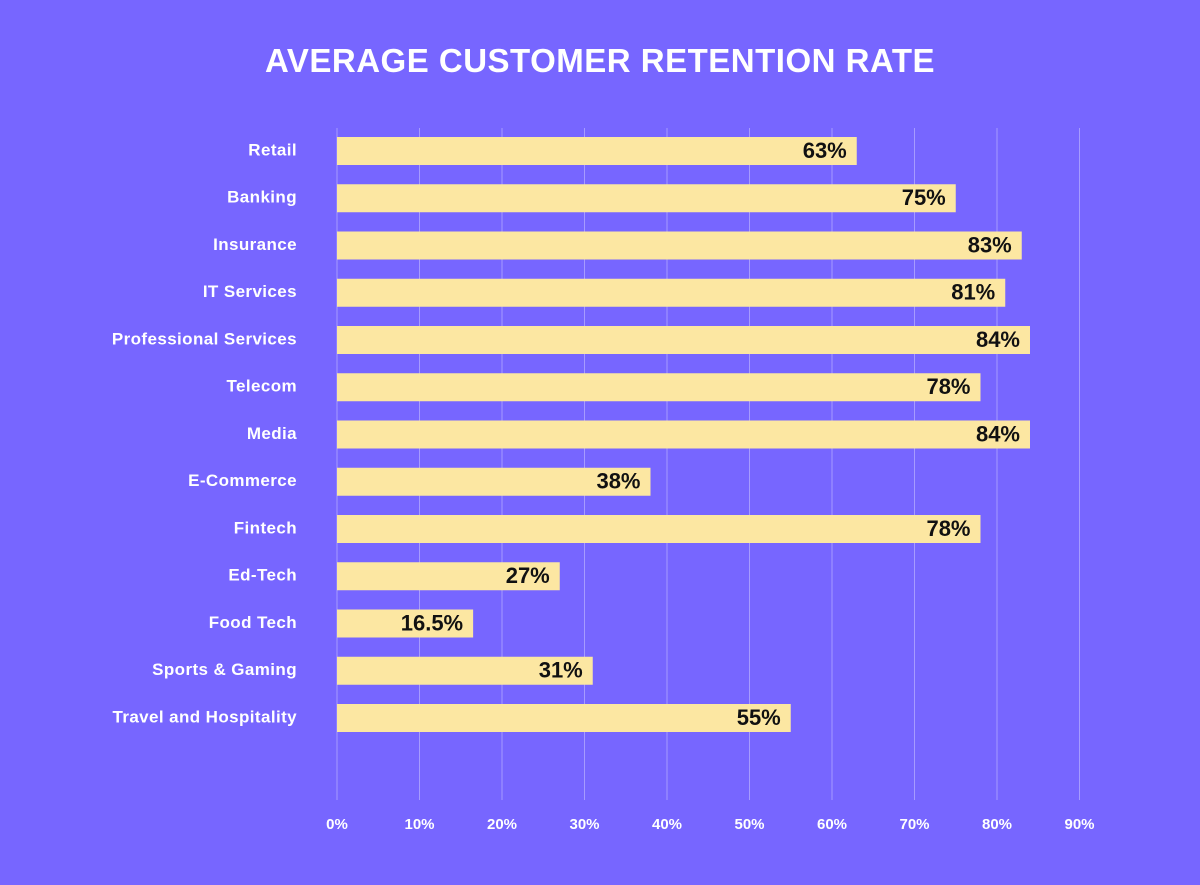  Describe the element at coordinates (337, 824) in the screenshot. I see `x-tick-label: 0%` at that location.